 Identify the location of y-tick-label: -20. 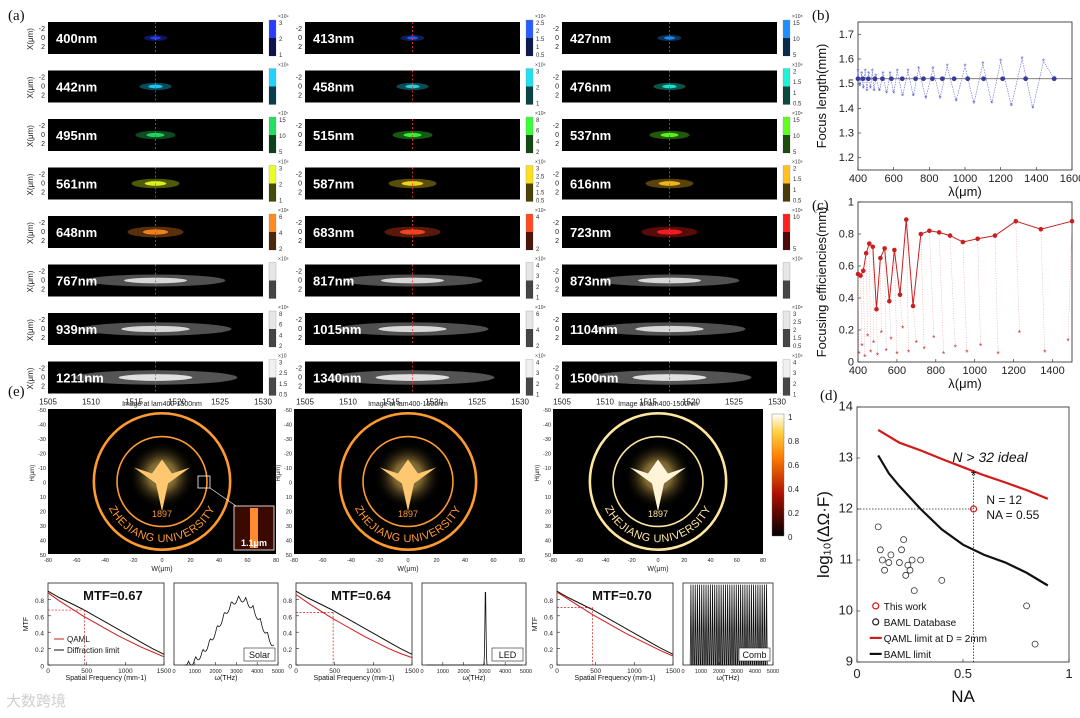
(42, 455).